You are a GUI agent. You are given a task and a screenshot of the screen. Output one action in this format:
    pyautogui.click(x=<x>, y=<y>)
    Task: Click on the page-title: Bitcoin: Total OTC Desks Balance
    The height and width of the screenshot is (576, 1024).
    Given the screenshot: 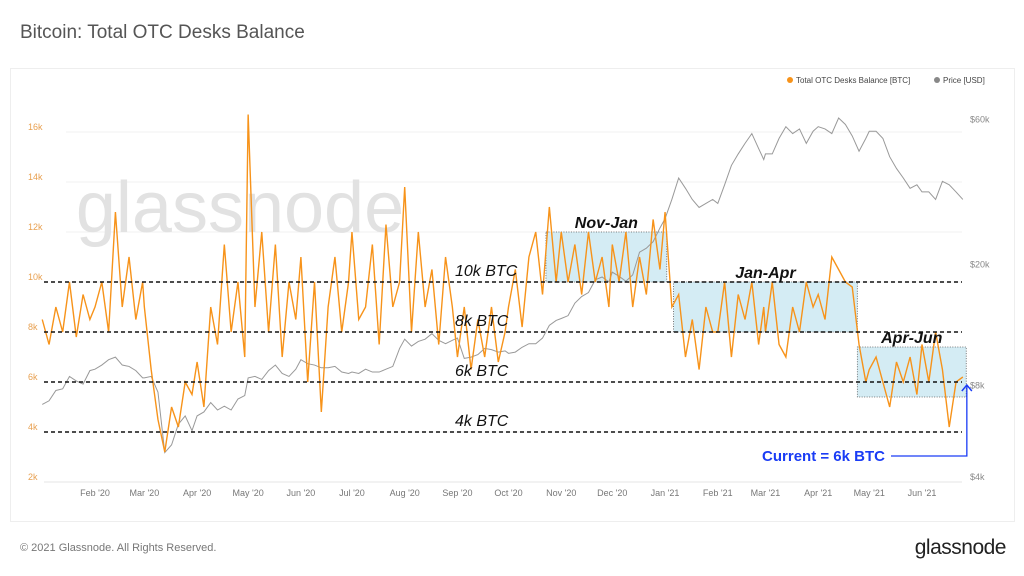 What is the action you would take?
    pyautogui.click(x=162, y=32)
    